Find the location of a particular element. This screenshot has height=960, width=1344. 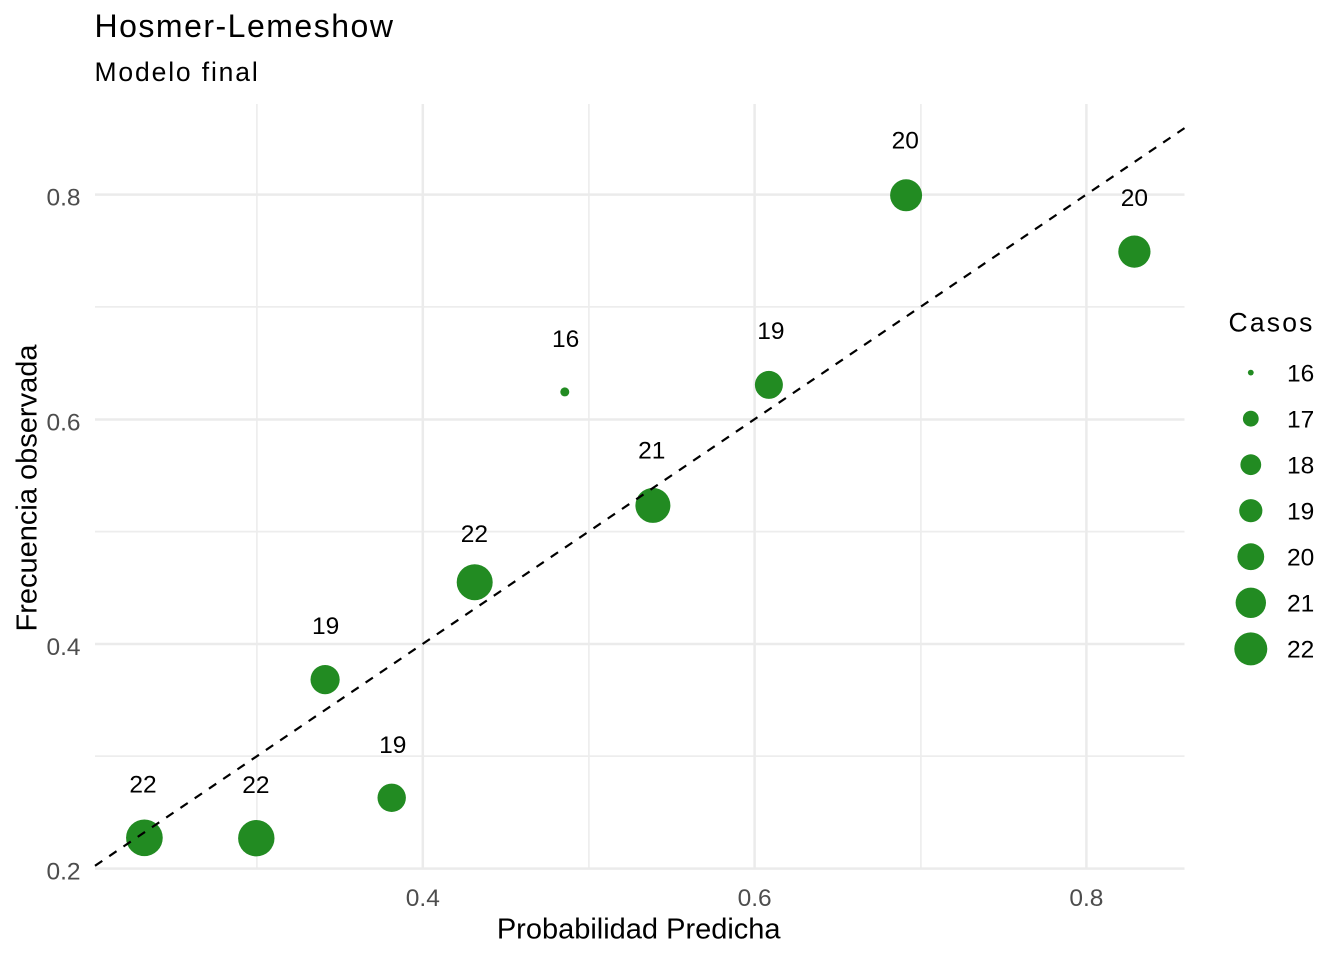

svg-text: 17 is located at coordinates (1300, 419).